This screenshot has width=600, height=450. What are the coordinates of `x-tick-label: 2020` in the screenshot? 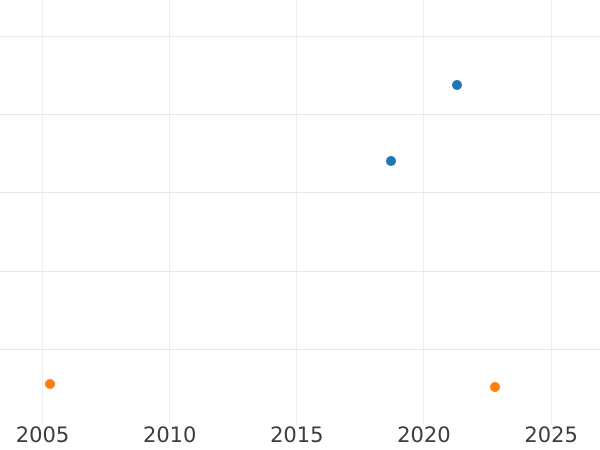 It's located at (424, 435).